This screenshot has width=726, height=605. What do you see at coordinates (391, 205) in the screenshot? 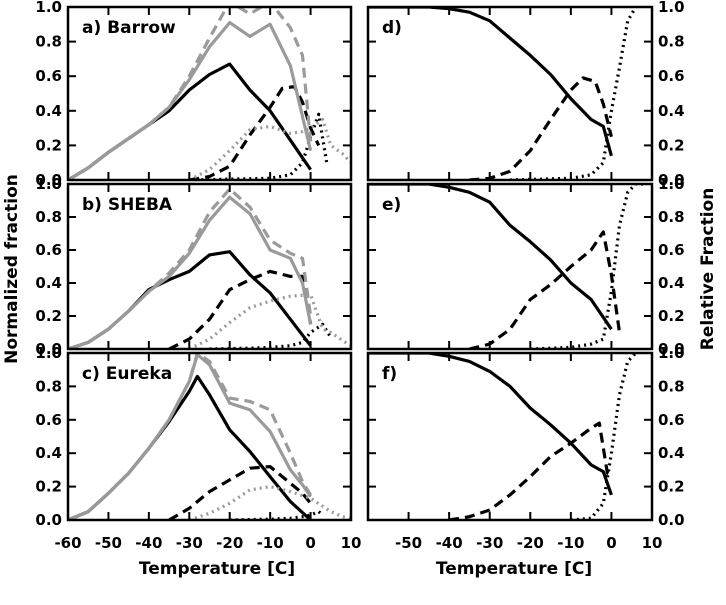
I see `panel-label-e: e)` at bounding box center [391, 205].